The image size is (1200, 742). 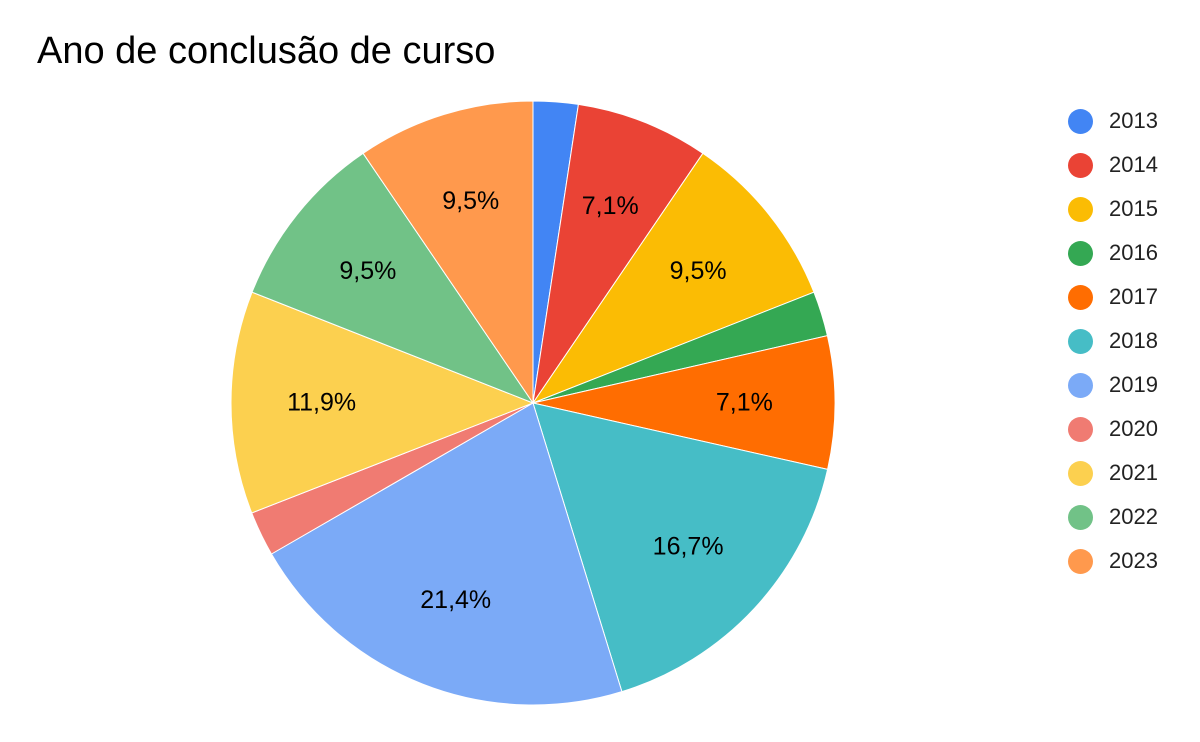 What do you see at coordinates (321, 403) in the screenshot?
I see `data-label-2021: 11,9%` at bounding box center [321, 403].